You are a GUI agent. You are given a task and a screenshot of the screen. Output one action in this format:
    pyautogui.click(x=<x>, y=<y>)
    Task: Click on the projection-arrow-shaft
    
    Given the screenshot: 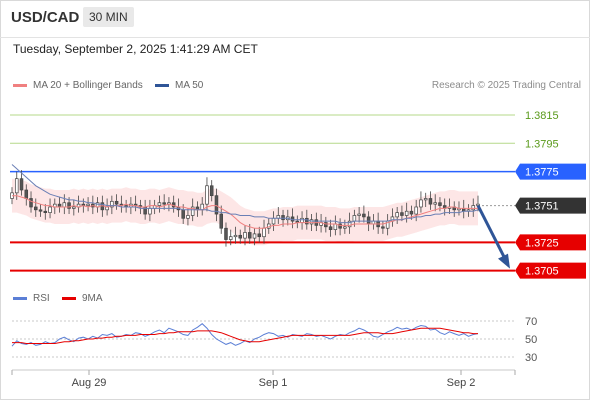 What is the action you would take?
    pyautogui.click(x=492, y=234)
    